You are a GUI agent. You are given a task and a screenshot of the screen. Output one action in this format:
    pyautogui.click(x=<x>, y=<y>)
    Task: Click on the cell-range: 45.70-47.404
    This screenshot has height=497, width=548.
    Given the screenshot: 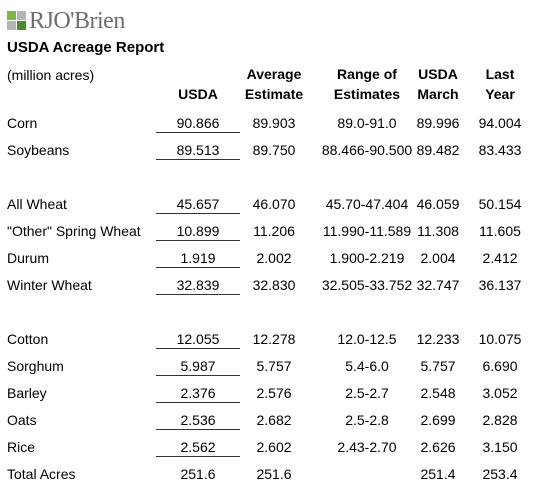 What is the action you would take?
    pyautogui.click(x=367, y=204)
    